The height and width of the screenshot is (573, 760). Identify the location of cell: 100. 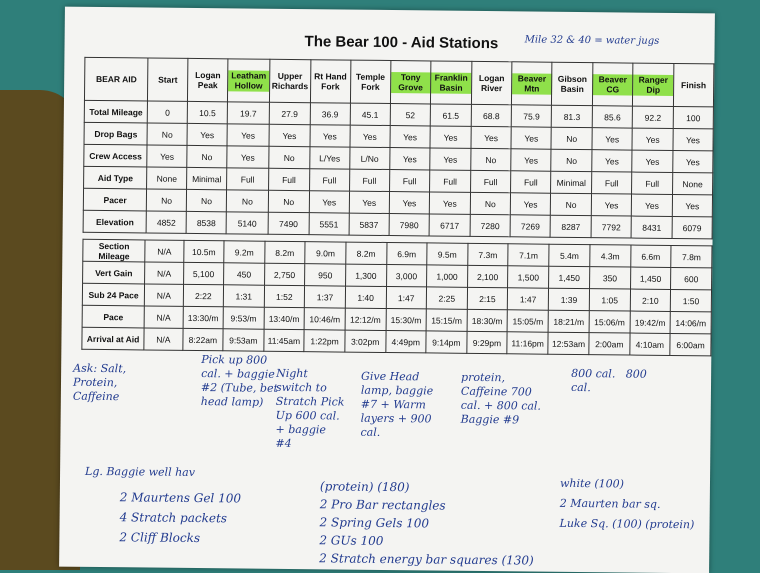
(693, 117).